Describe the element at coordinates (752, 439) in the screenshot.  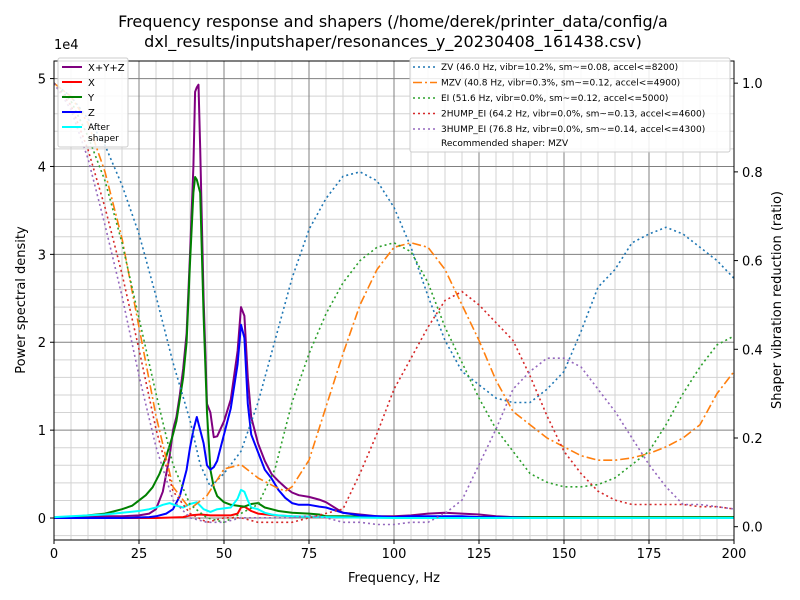
I see `y2-tick-label: 0.2` at that location.